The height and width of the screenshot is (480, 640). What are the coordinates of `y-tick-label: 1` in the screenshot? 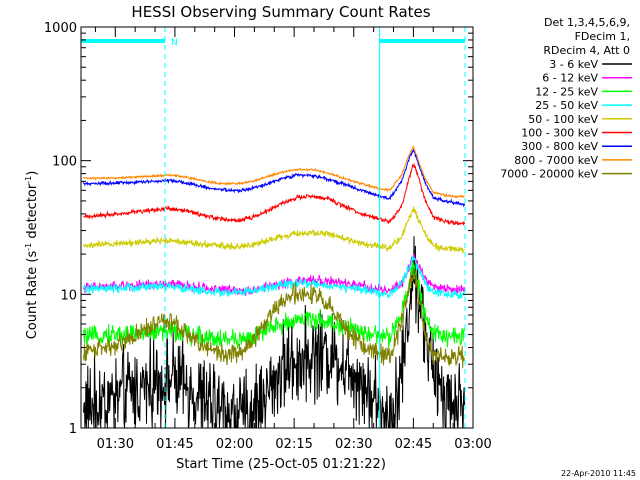 It's located at (73, 429).